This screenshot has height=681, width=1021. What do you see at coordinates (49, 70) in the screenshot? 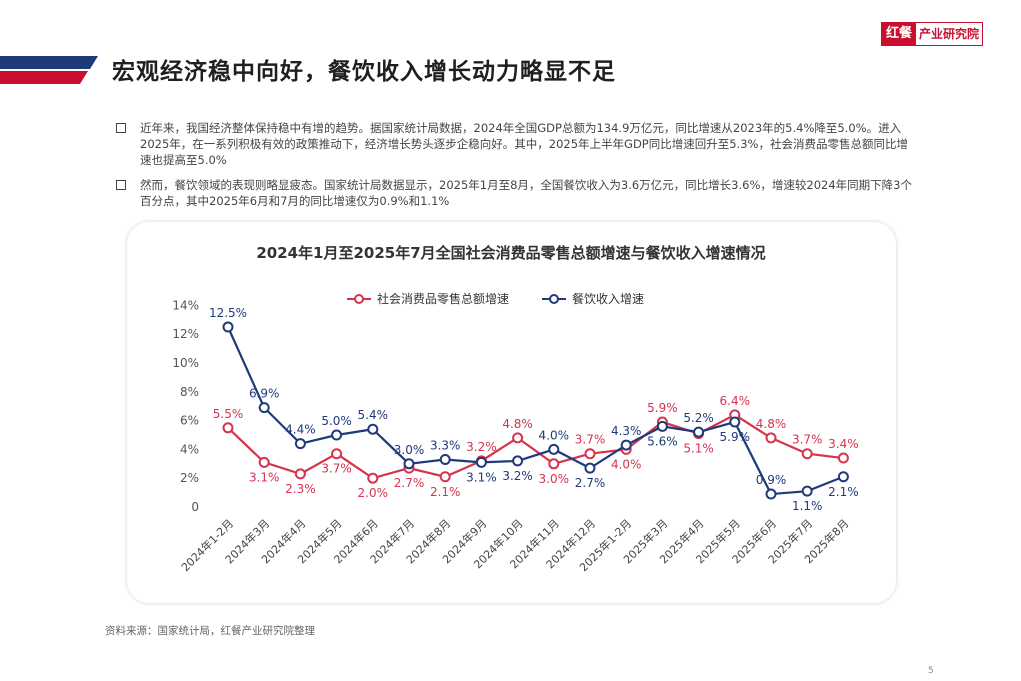
I see `header-decoration` at bounding box center [49, 70].